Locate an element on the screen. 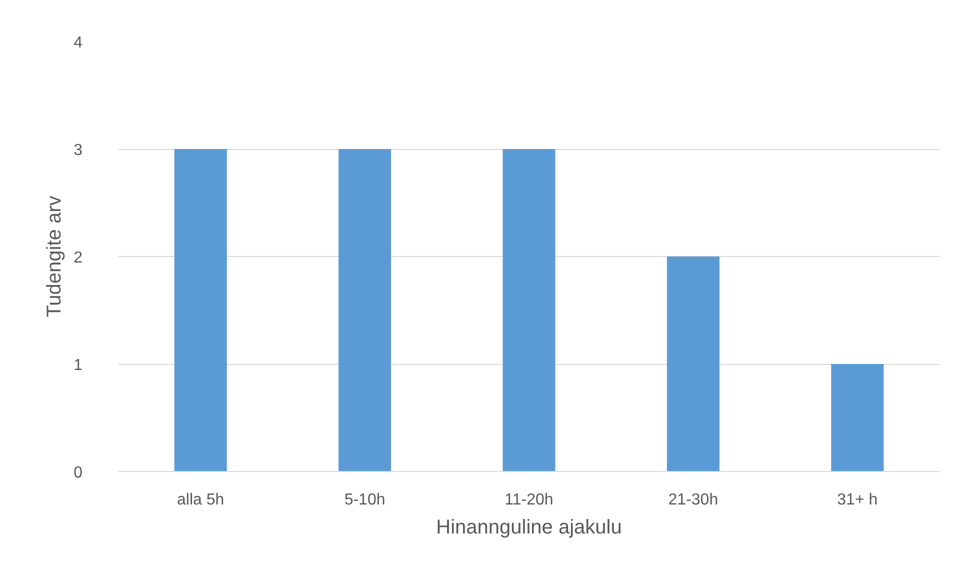 The width and height of the screenshot is (957, 583). x-tick-label: 11-20h is located at coordinates (529, 500).